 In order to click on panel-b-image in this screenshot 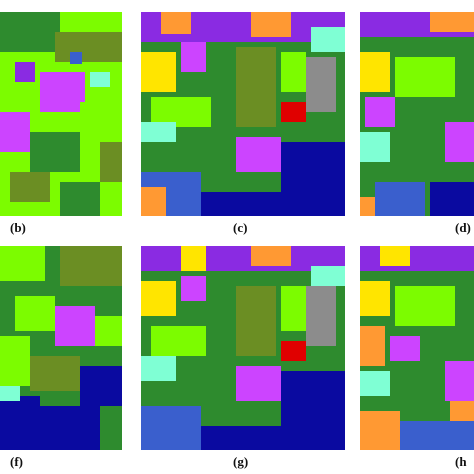, I will do `click(61, 114)`.